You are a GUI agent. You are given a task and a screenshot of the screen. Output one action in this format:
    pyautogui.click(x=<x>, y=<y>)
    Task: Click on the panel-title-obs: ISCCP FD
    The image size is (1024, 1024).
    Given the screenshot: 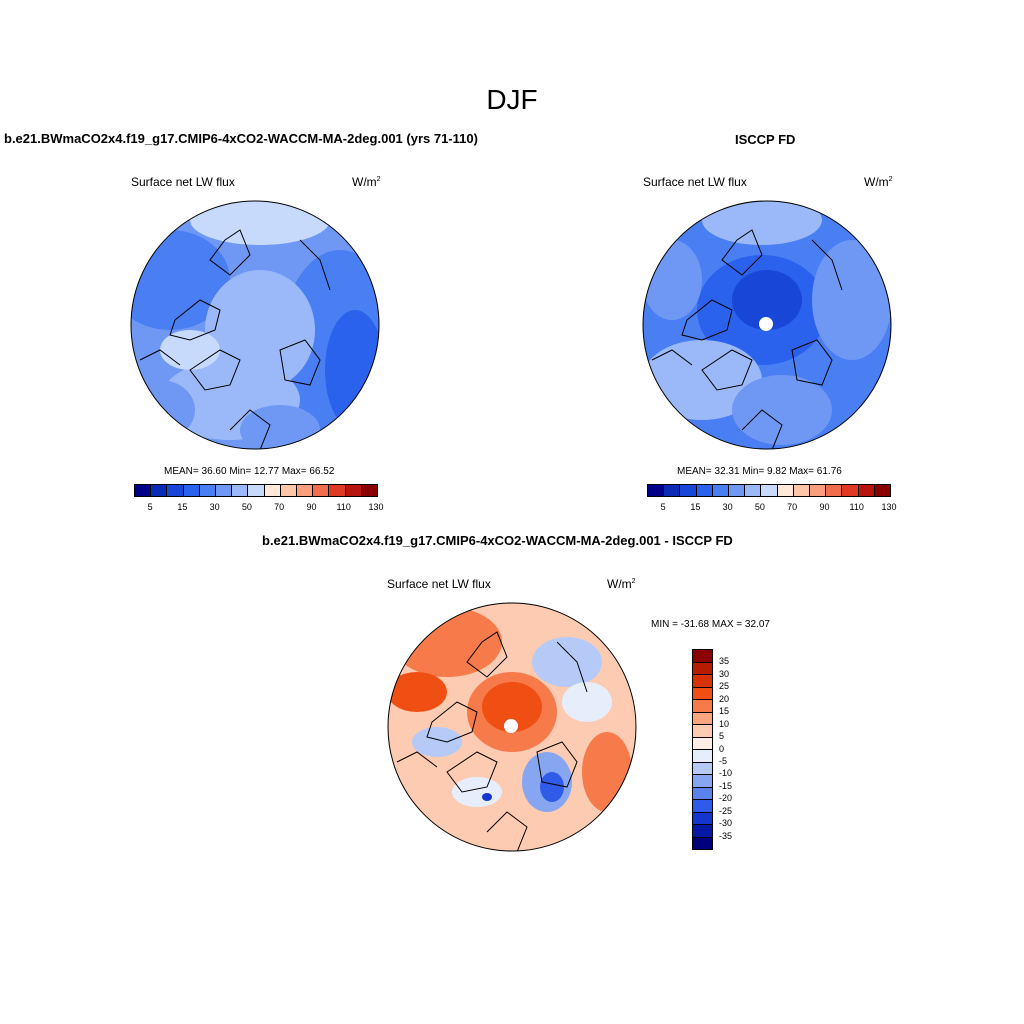 What is the action you would take?
    pyautogui.click(x=765, y=139)
    